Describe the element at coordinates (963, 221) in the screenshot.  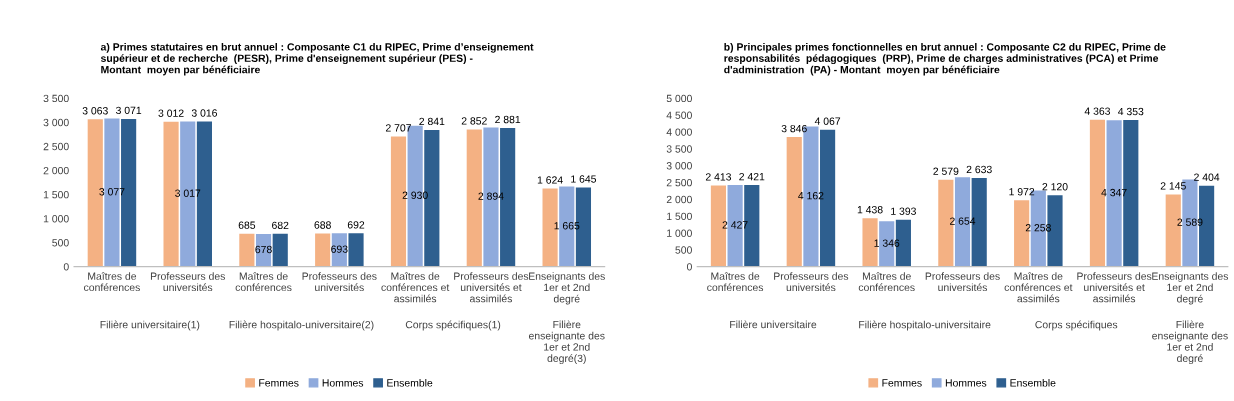
I see `data-label: 2 654` at that location.